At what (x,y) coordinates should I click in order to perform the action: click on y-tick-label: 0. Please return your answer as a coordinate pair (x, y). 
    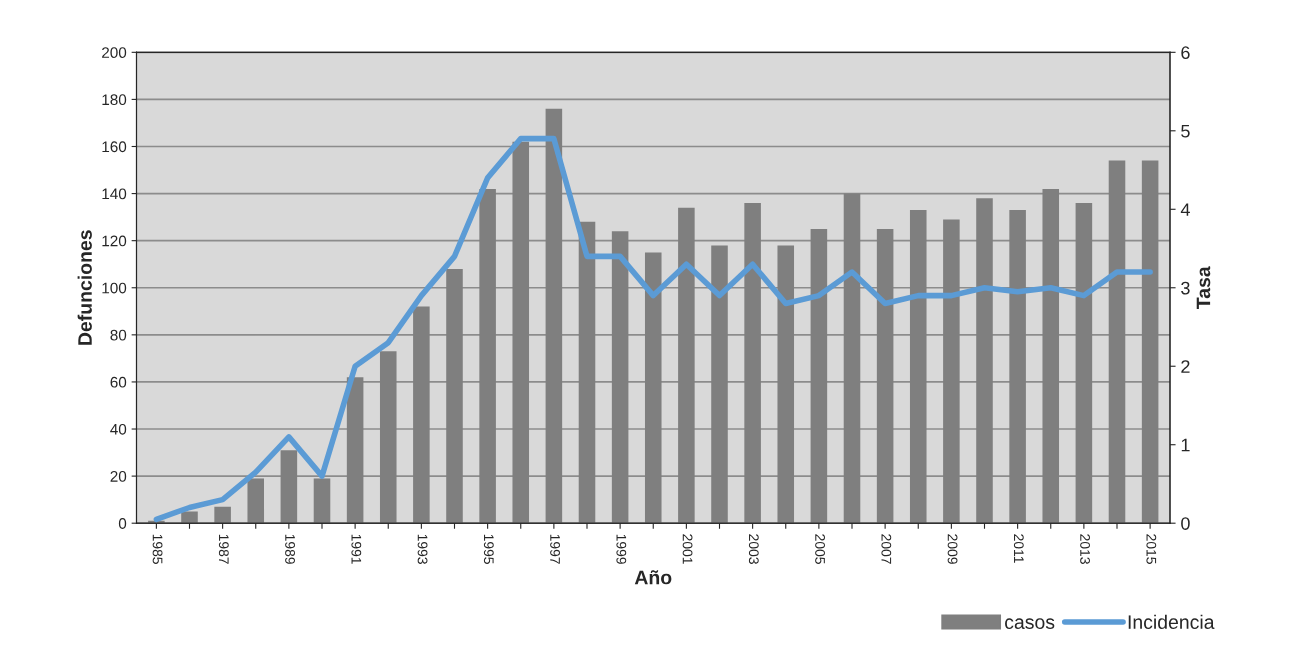
    Looking at the image, I should click on (122, 523).